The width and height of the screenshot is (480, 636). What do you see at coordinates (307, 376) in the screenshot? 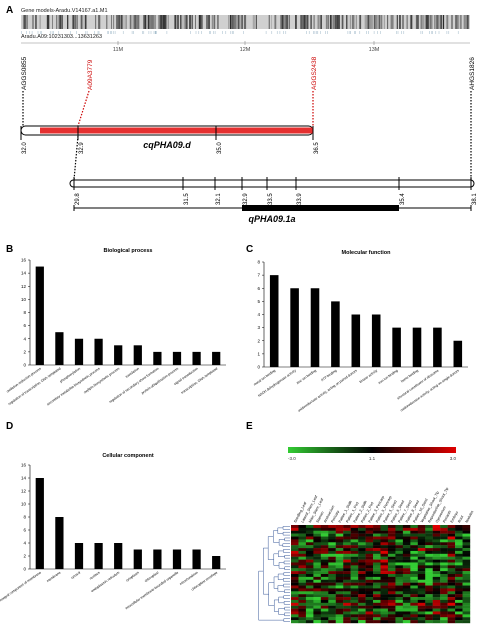
I see `category-label: zinc ion binding` at bounding box center [307, 376].